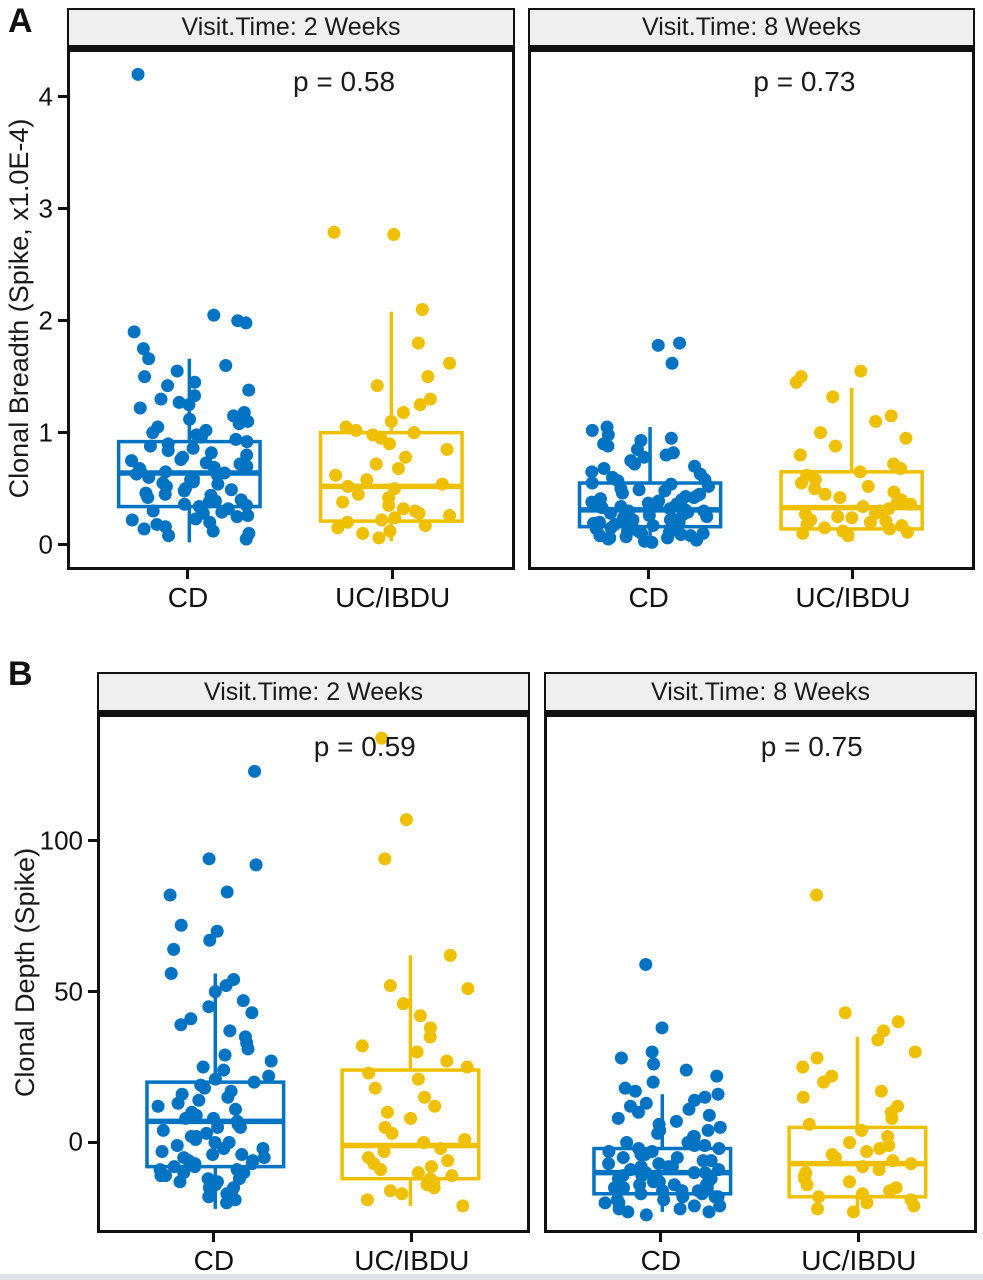 This screenshot has height=1280, width=983. What do you see at coordinates (410, 1124) in the screenshot?
I see `box` at bounding box center [410, 1124].